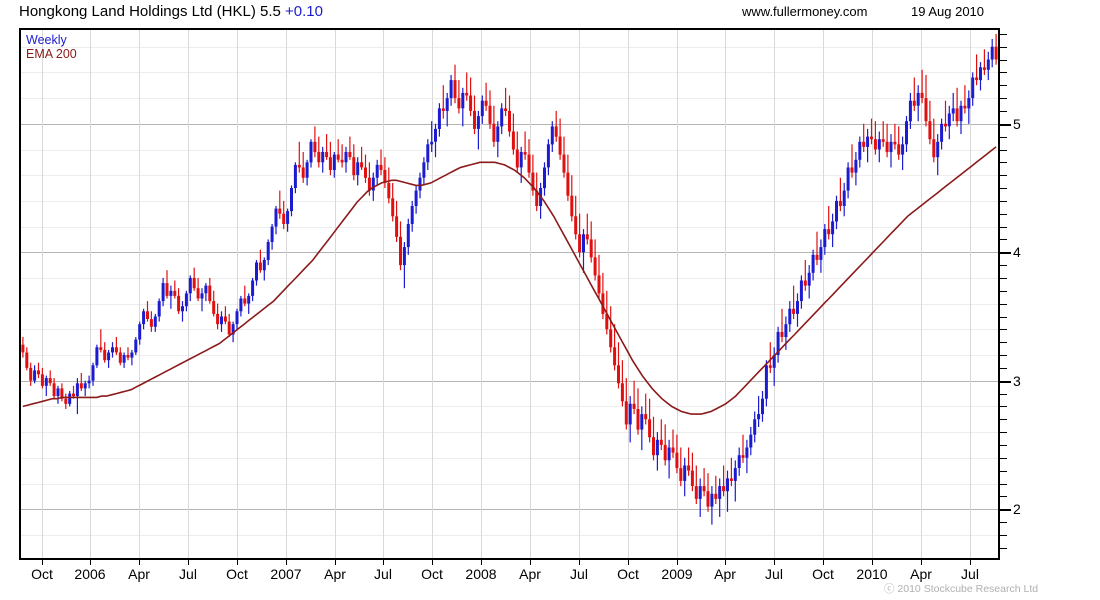  What do you see at coordinates (286, 574) in the screenshot?
I see `x-axis-label: 2007` at bounding box center [286, 574].